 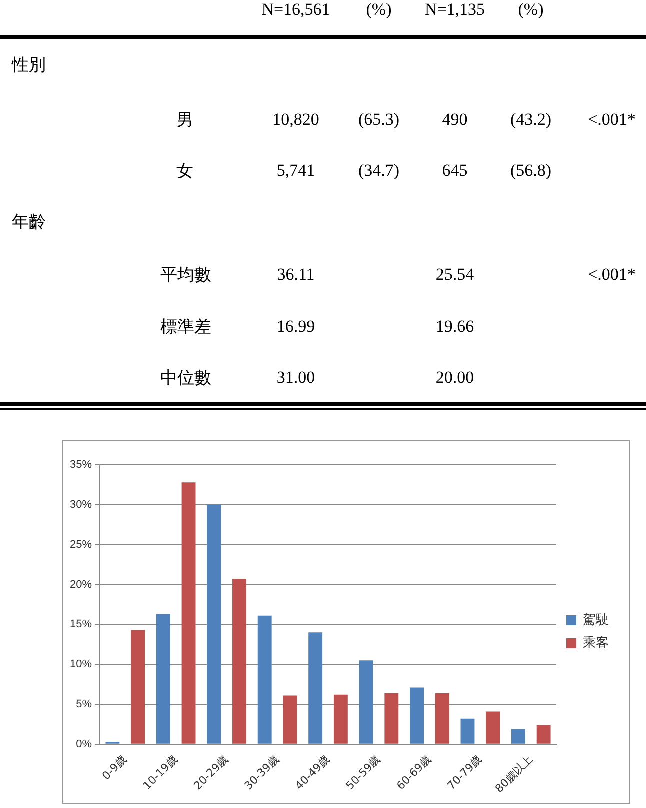 What do you see at coordinates (115, 768) in the screenshot?
I see `x-tick-label: 0-9歲` at bounding box center [115, 768].